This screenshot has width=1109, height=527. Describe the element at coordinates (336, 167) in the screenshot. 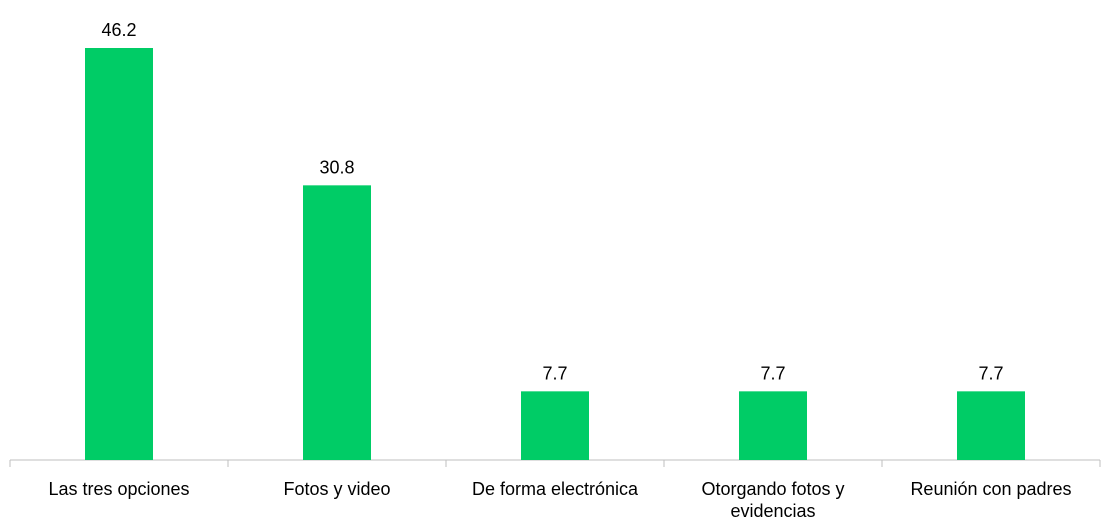

I see `value-label: 30.8` at that location.